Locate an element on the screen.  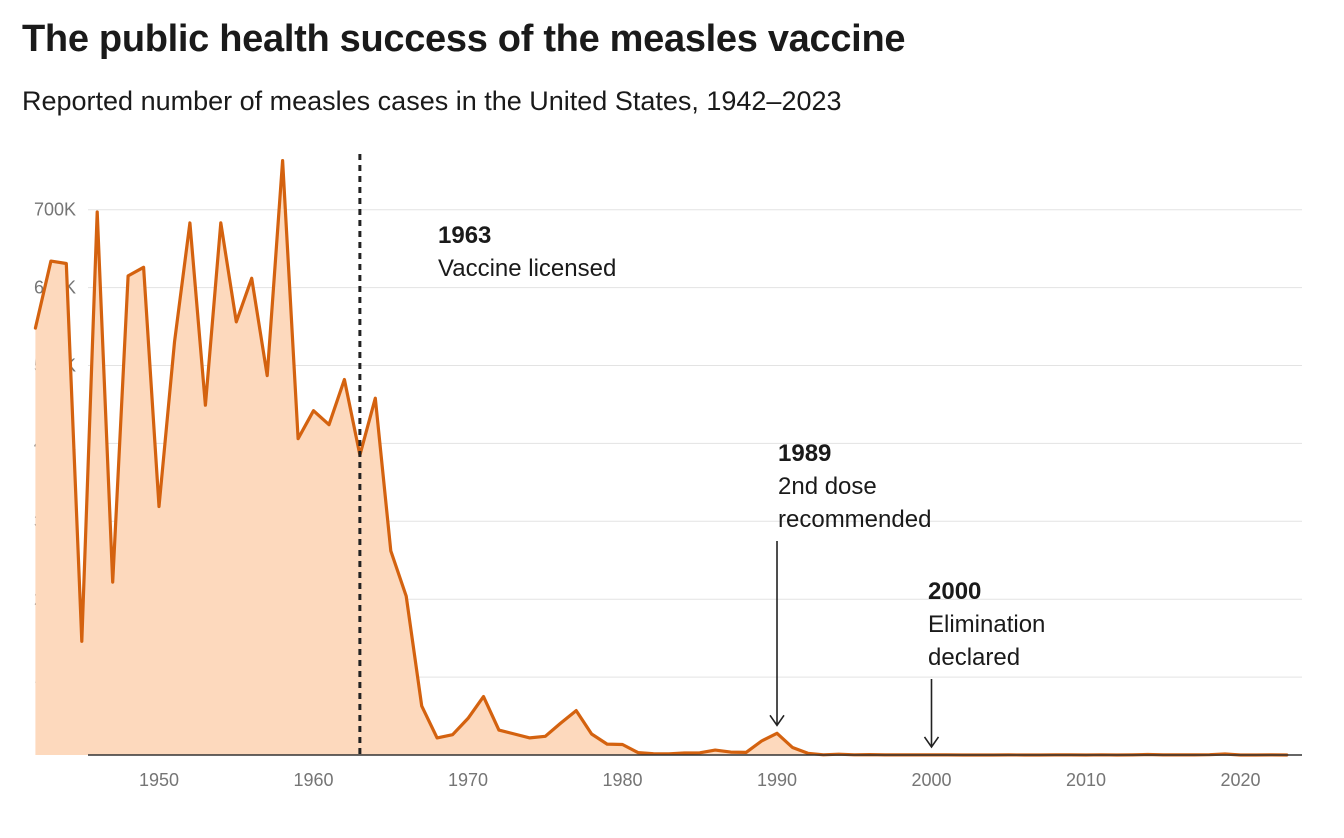
annotation-text: Vaccine licensed is located at coordinates (527, 268).